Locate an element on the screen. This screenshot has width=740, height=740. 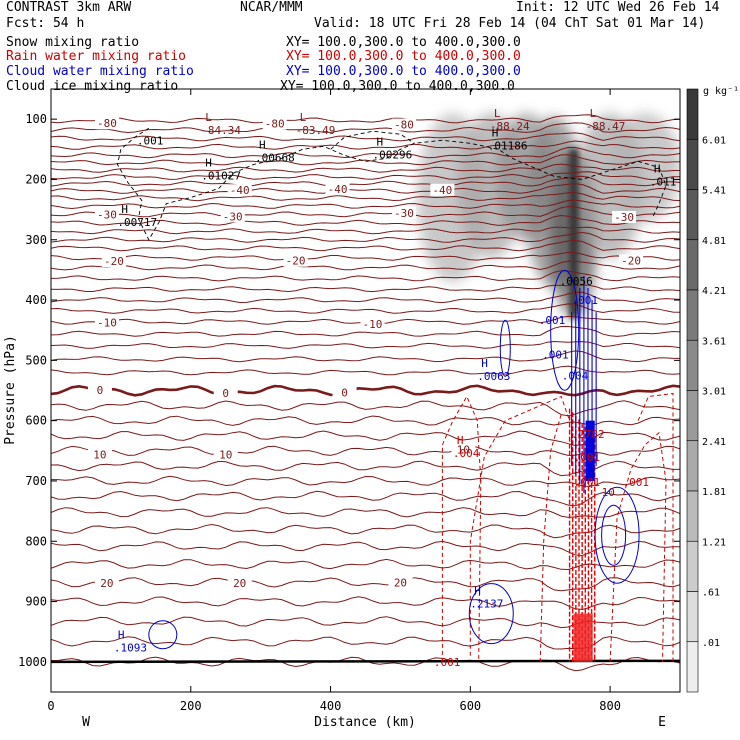
temp-label: -10 is located at coordinates (107, 323).